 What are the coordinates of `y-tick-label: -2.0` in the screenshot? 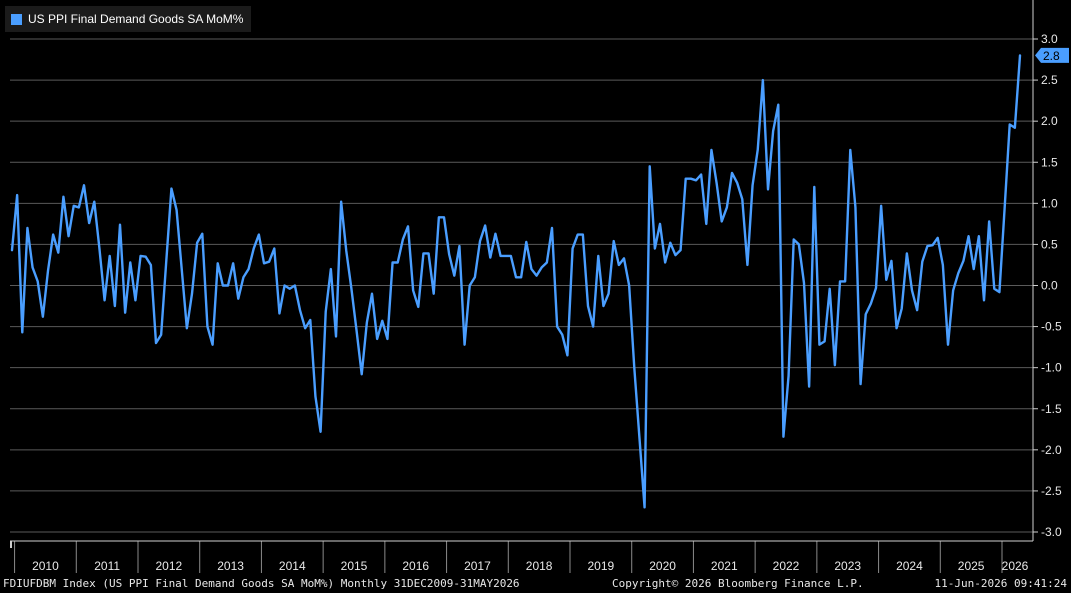 It's located at (1051, 450).